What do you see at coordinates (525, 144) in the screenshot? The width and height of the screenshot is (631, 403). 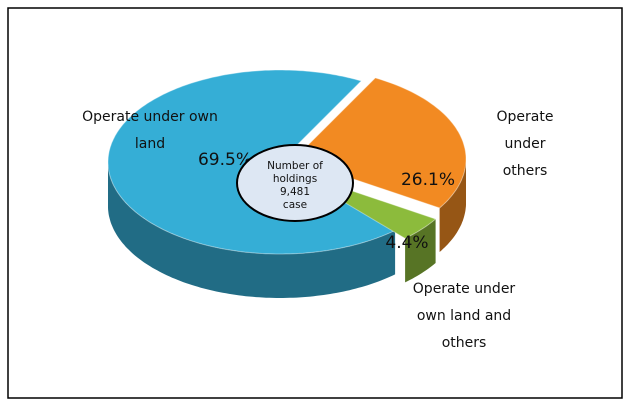 I see `category-label: Operate under others` at bounding box center [525, 144].